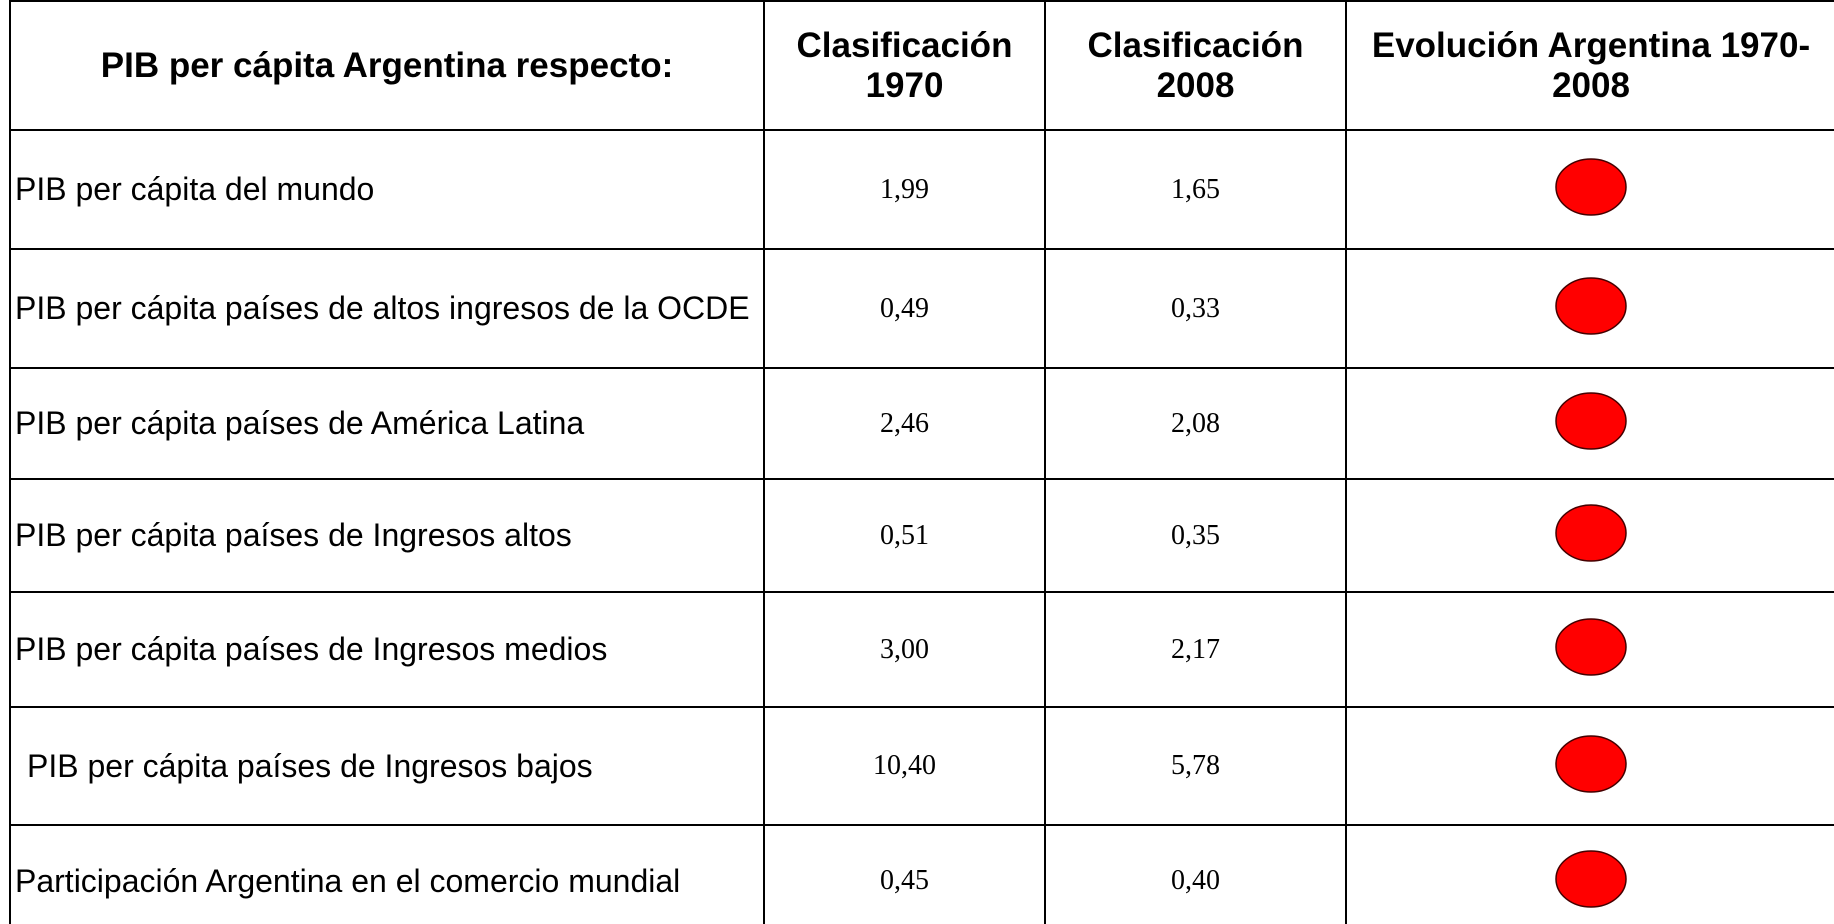 This screenshot has width=1834, height=924. I want to click on value-cell: 0,51, so click(904, 535).